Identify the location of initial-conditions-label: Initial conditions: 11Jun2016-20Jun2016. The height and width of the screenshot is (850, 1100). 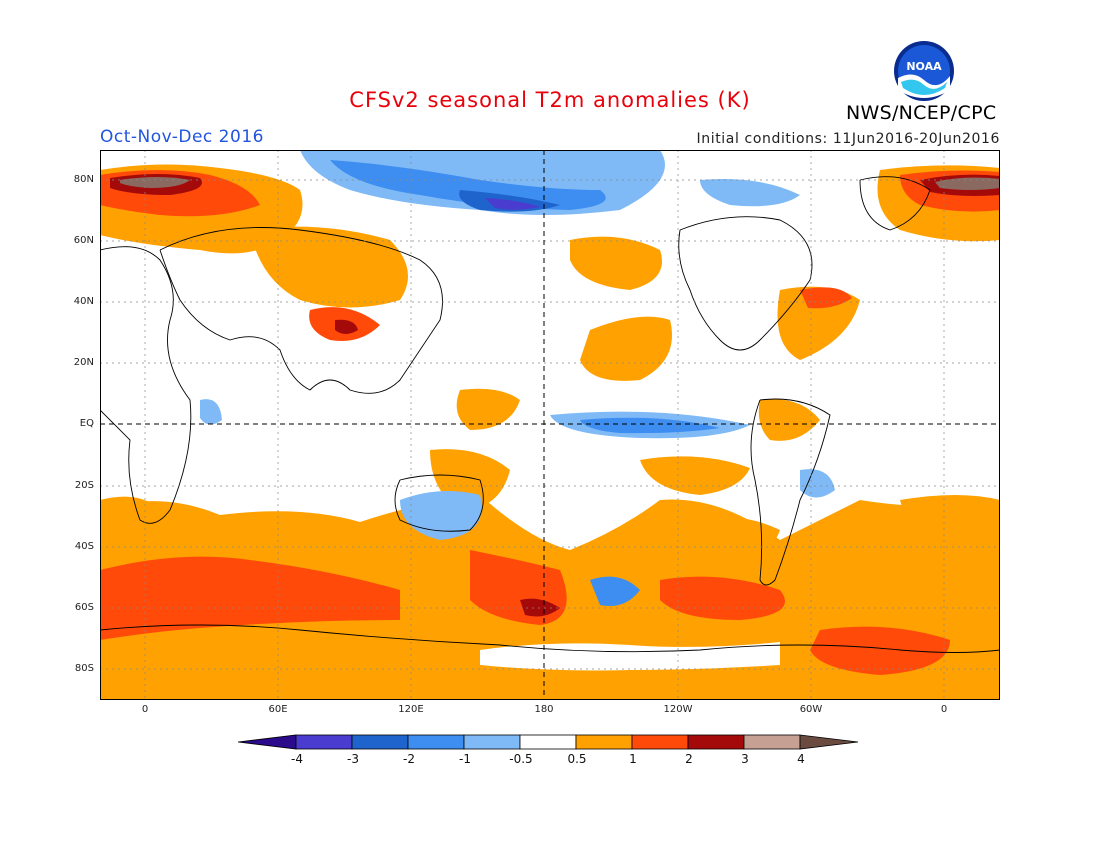
(848, 139).